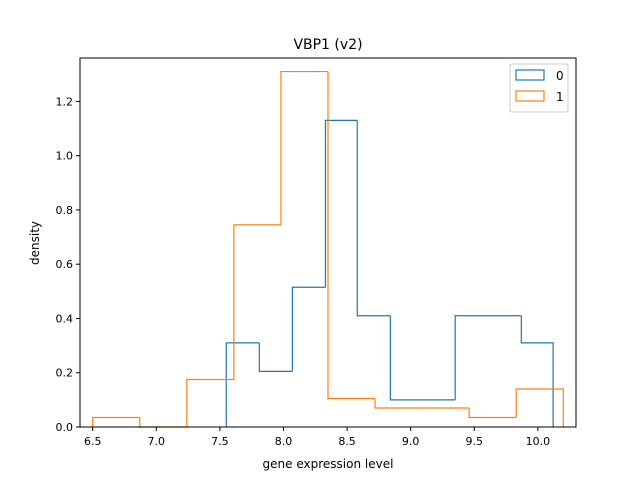 The width and height of the screenshot is (640, 480). Describe the element at coordinates (220, 441) in the screenshot. I see `x-tick-label: 7.5` at that location.